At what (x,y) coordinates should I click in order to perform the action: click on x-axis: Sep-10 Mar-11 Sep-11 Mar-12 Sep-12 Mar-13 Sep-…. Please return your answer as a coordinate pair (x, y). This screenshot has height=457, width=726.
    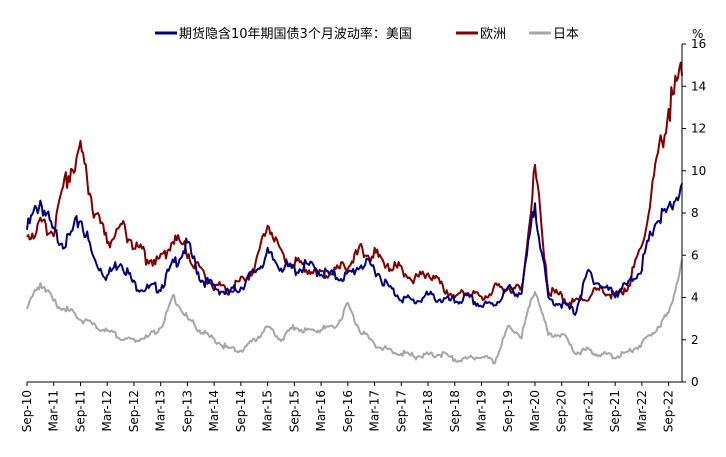
    Looking at the image, I should click on (351, 406).